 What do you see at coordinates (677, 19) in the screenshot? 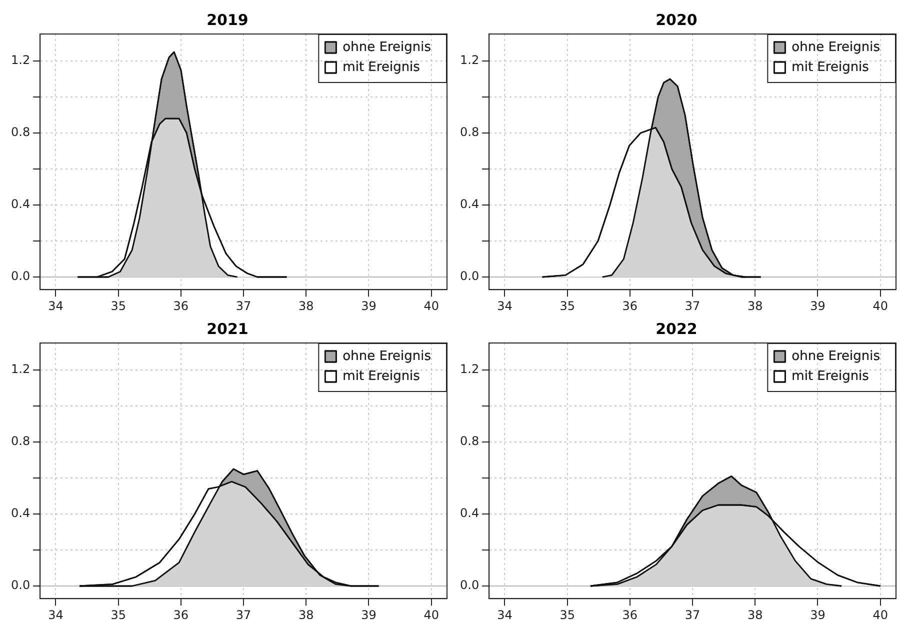
I see `chart-title: 2020` at bounding box center [677, 19].